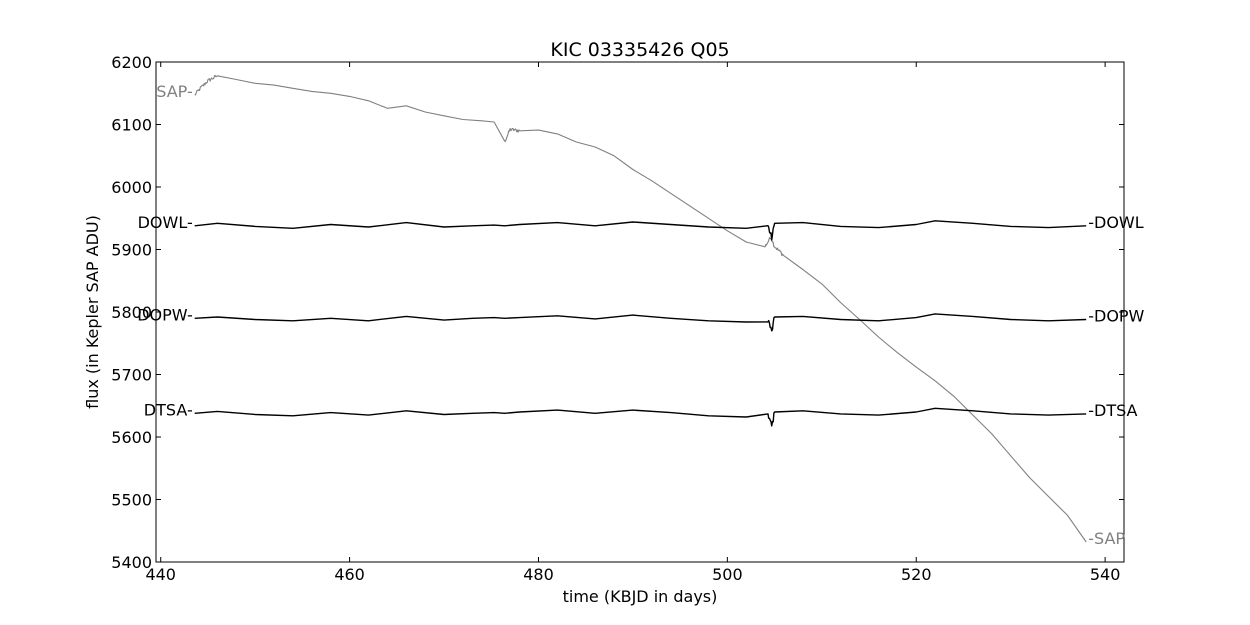 The height and width of the screenshot is (625, 1250). I want to click on y-tick-label: 5900, so click(131, 250).